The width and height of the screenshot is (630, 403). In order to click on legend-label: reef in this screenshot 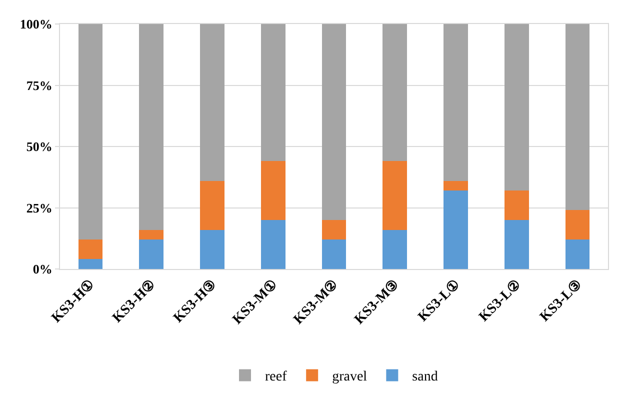, I will do `click(276, 377)`.